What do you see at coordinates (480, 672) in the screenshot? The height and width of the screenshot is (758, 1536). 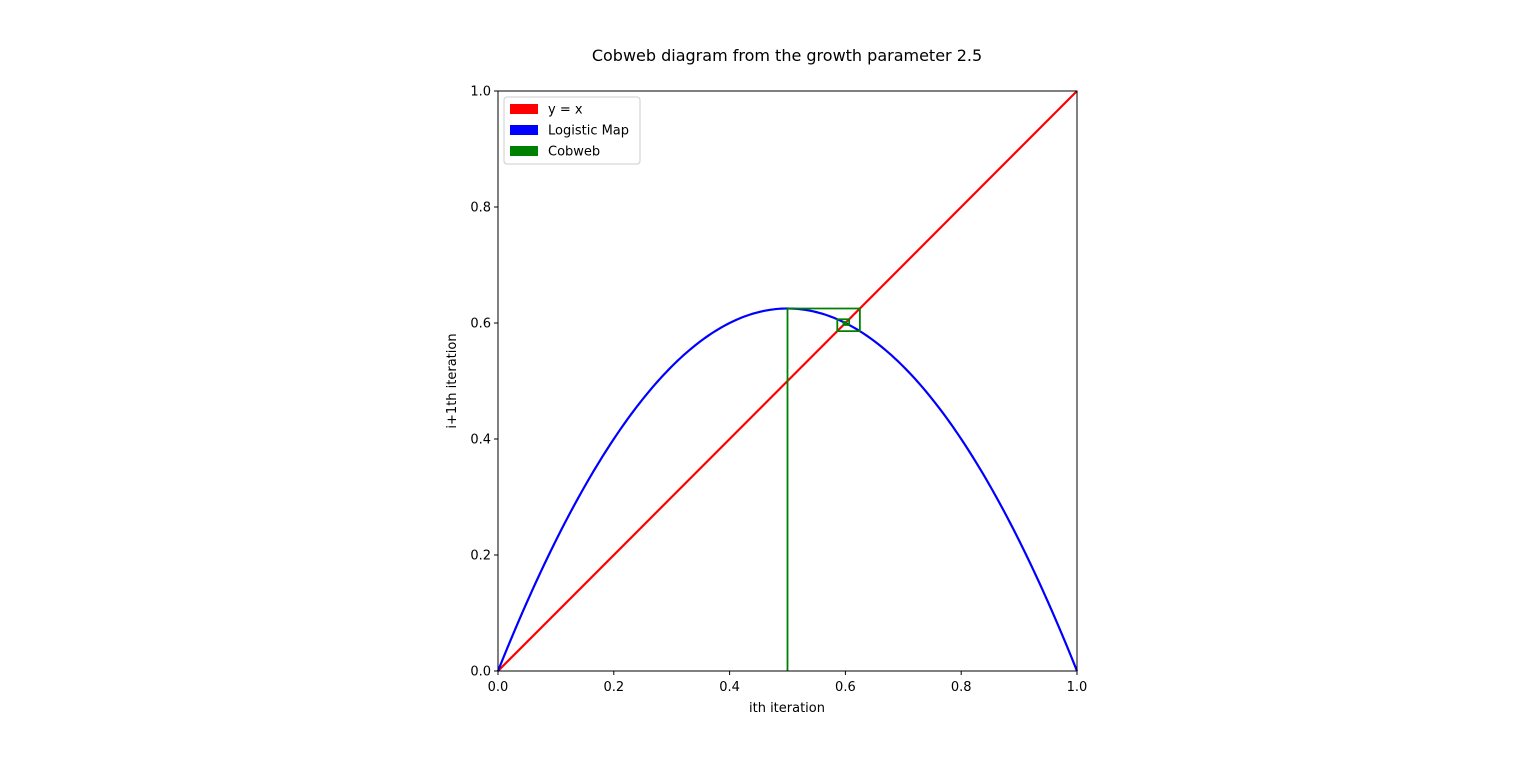 I see `y-tick-label: 0.0` at bounding box center [480, 672].